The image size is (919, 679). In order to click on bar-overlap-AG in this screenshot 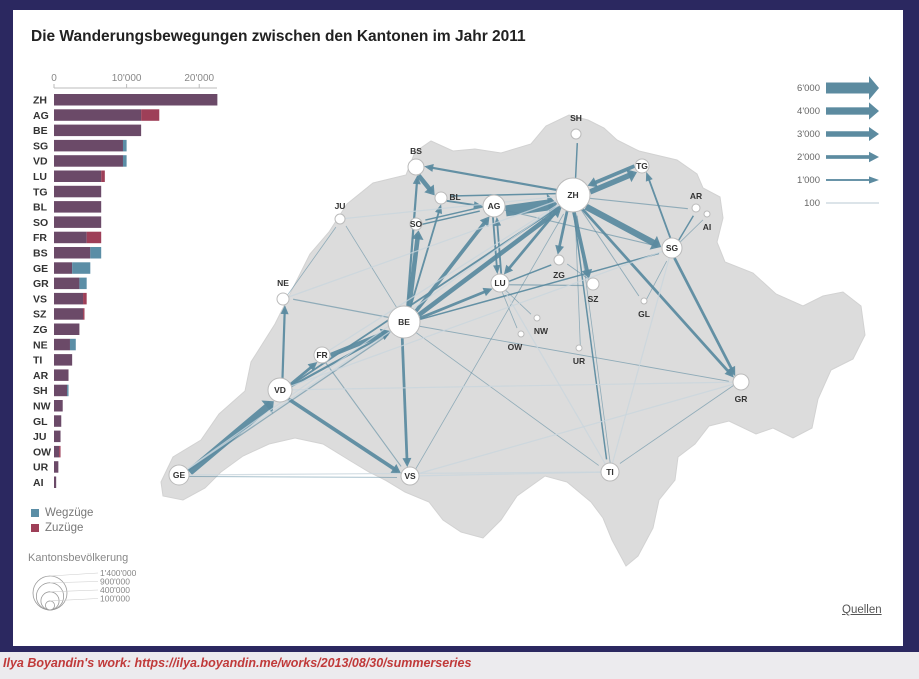, I will do `click(98, 115)`.